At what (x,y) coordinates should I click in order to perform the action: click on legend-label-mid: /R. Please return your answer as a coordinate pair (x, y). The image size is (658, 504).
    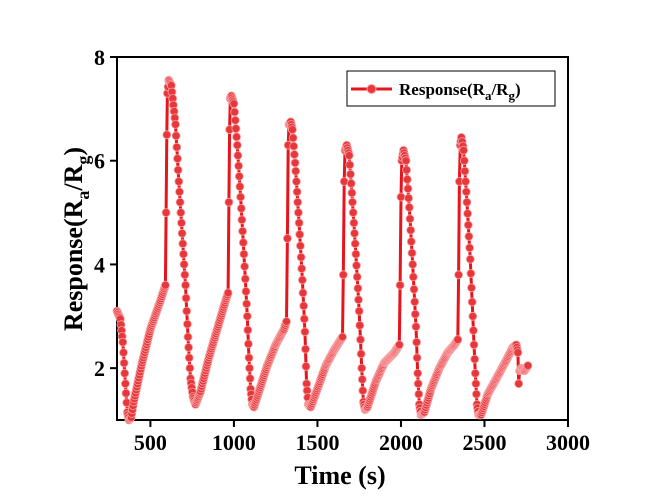
    Looking at the image, I should click on (499, 89).